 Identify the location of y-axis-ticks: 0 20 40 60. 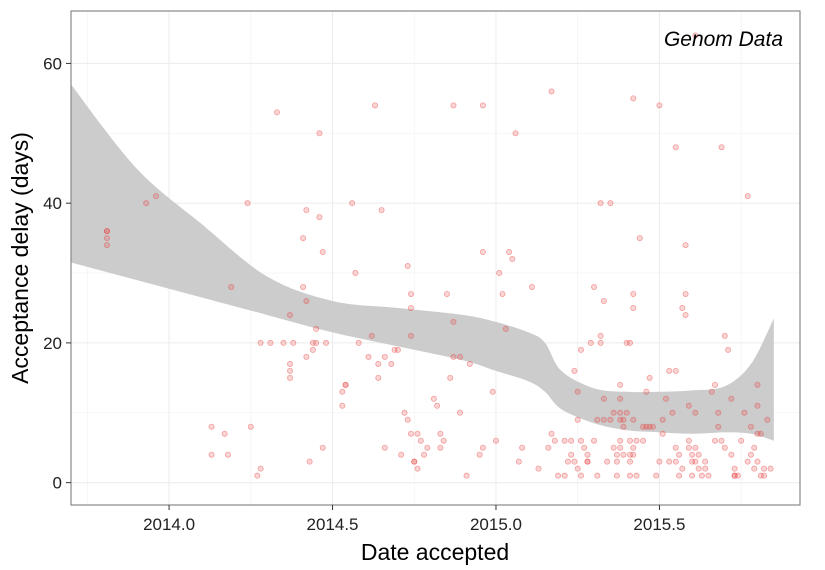
(57, 273).